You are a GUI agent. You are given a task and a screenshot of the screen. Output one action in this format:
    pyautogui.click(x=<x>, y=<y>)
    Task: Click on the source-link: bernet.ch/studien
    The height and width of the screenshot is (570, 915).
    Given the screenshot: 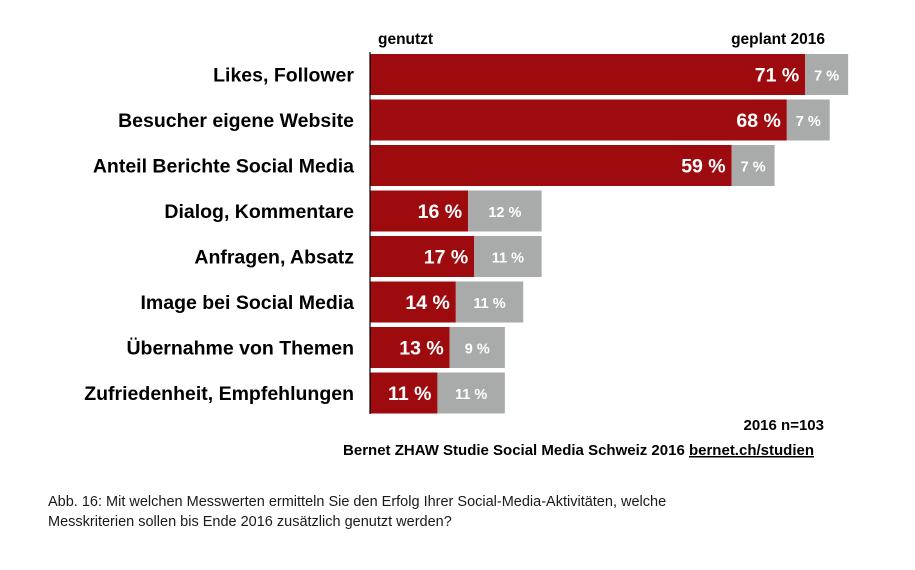 What is the action you would take?
    pyautogui.click(x=751, y=450)
    